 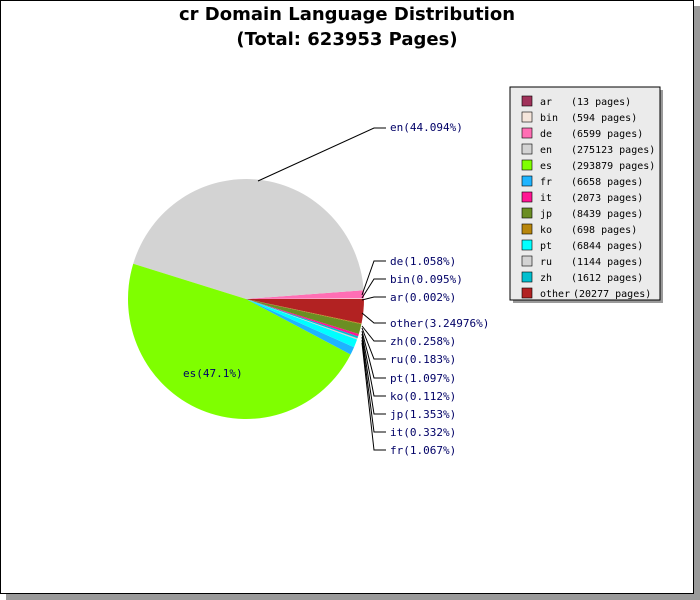 I want to click on slice-label-zh: zh(0.258%), so click(x=423, y=341).